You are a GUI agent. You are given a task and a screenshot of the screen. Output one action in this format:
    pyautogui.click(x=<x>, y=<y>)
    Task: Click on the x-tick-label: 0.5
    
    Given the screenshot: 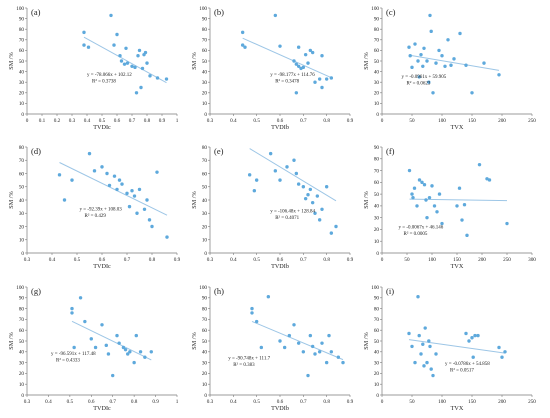 What is the action you would take?
    pyautogui.click(x=256, y=121)
    